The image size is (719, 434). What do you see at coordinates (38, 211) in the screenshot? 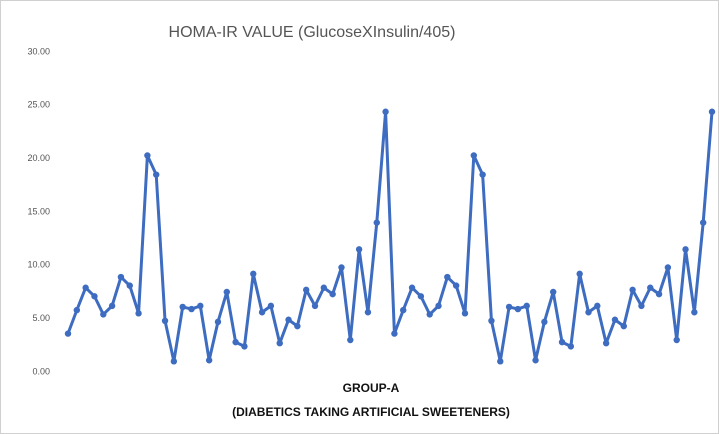
I see `y-tick-label: 15.00` at bounding box center [38, 211].